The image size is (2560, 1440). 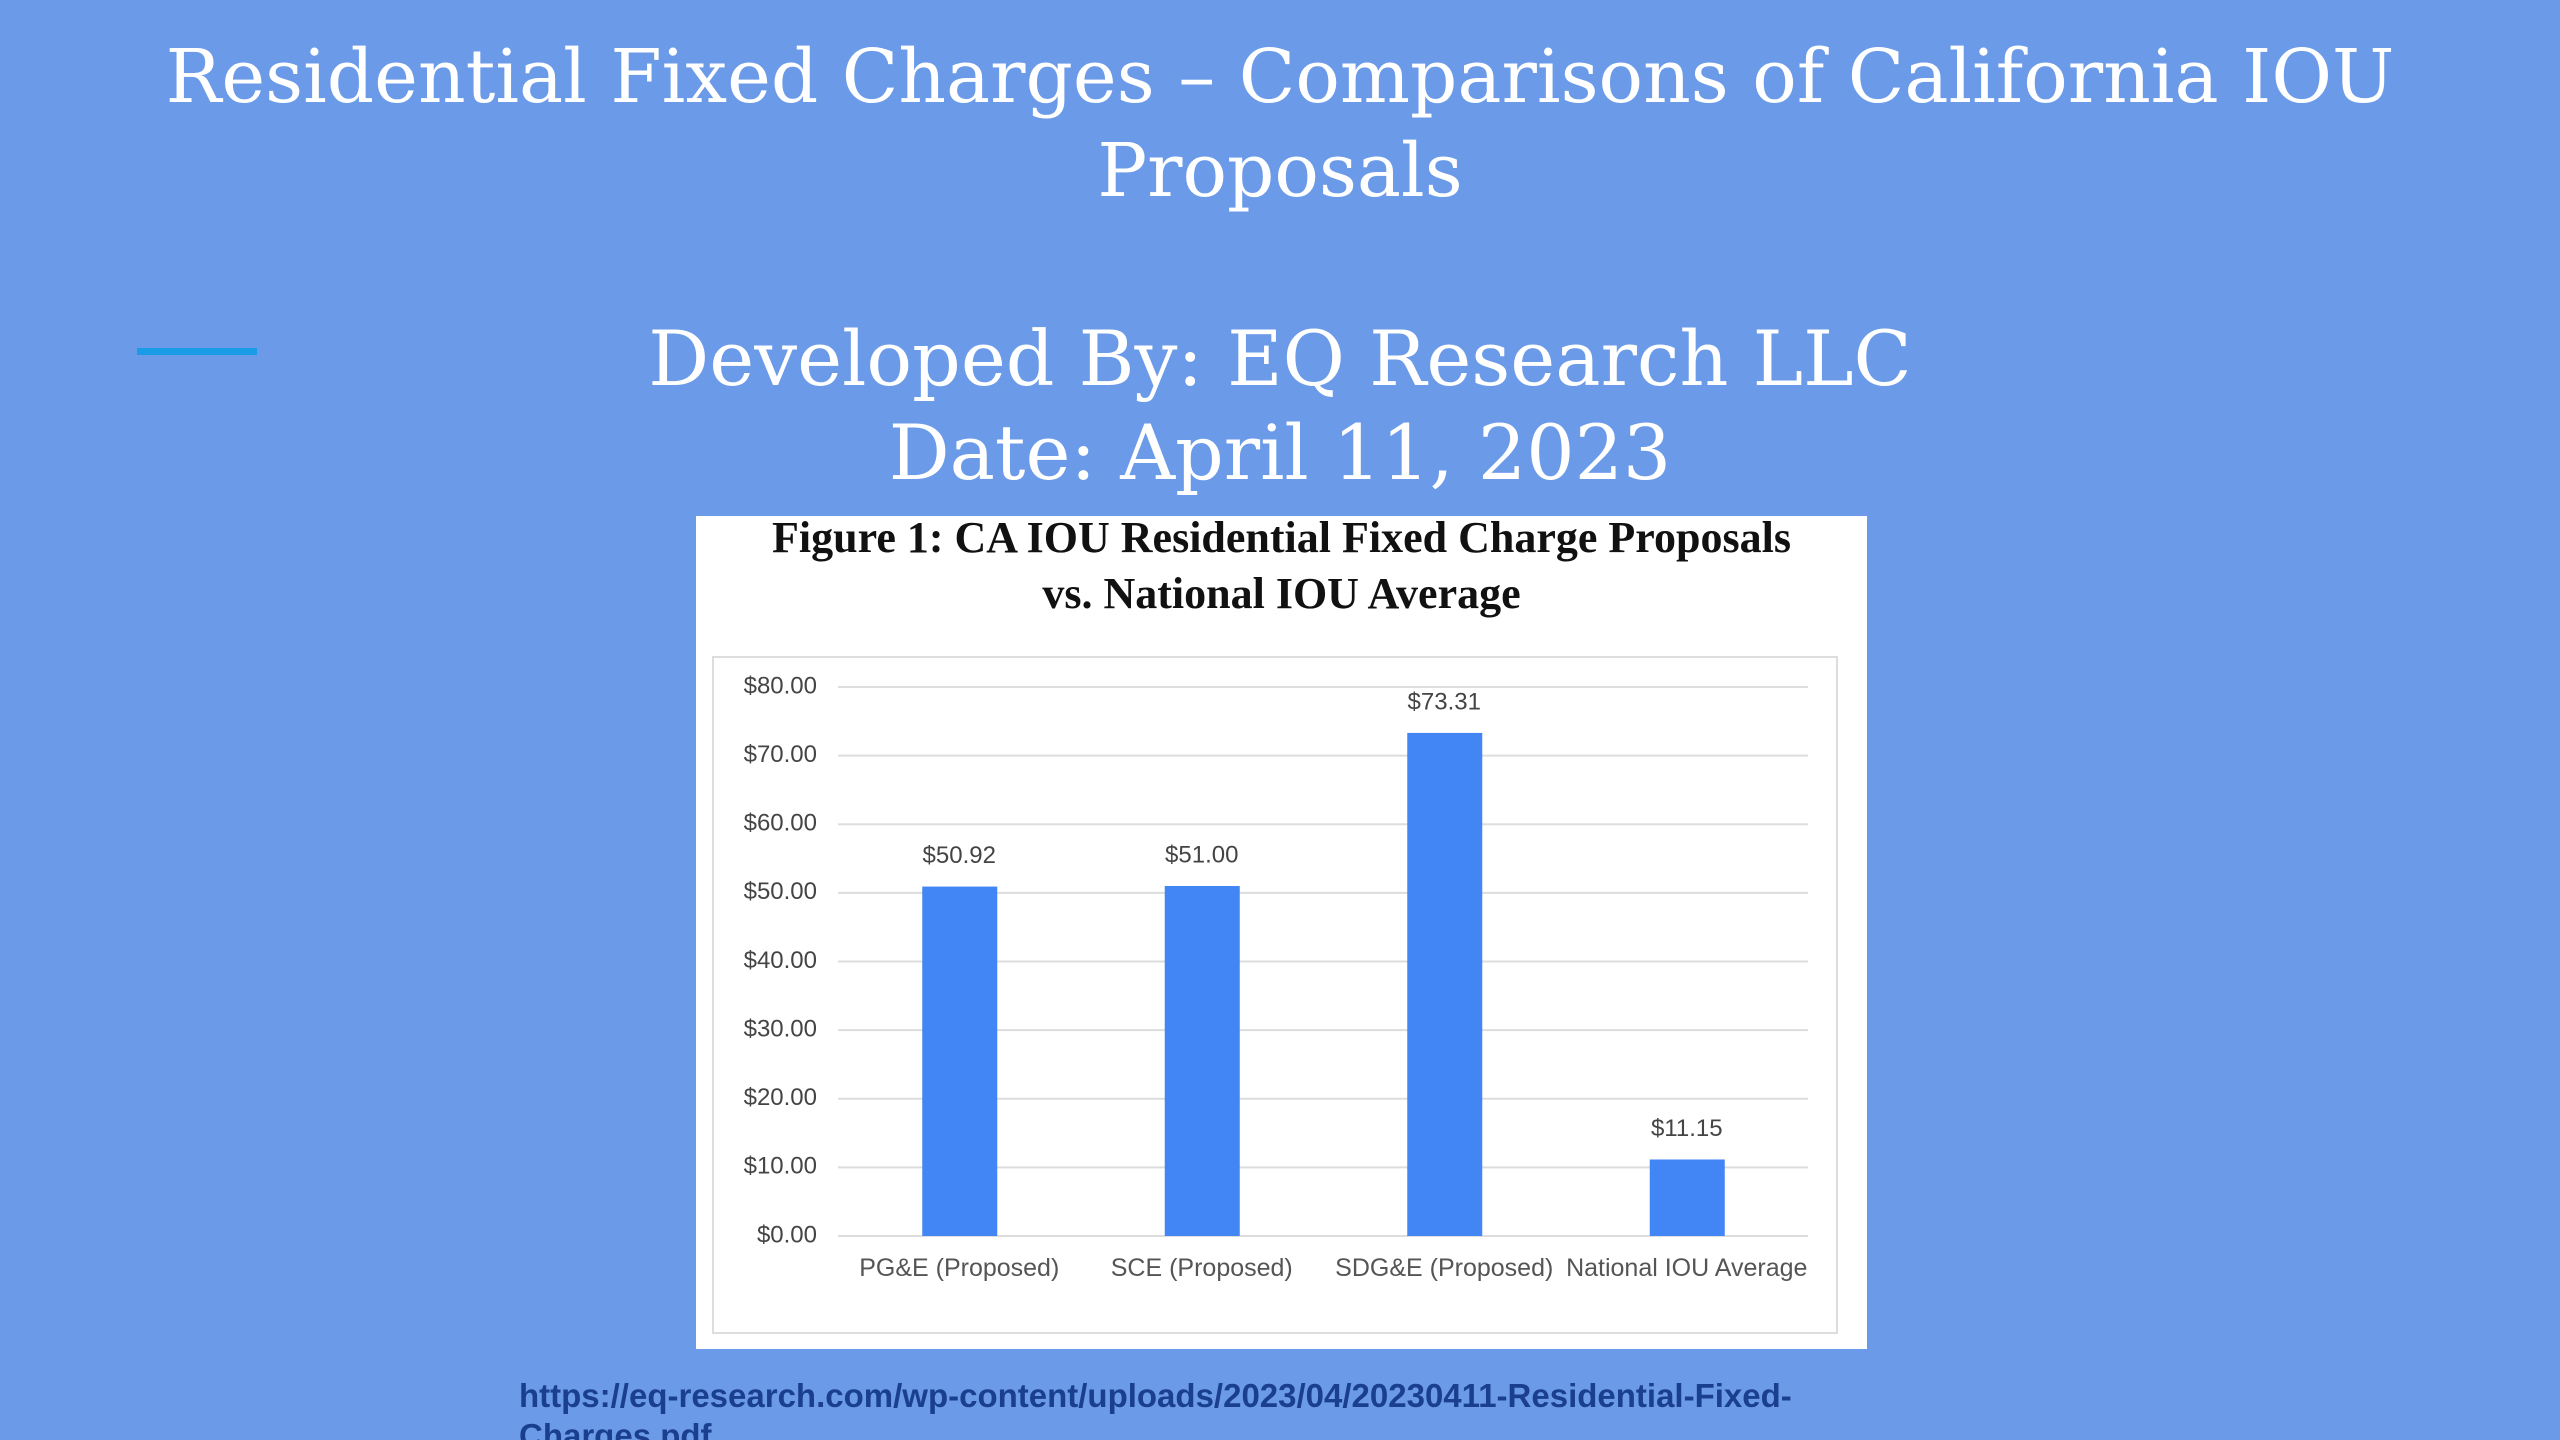 What do you see at coordinates (959, 855) in the screenshot?
I see `value-label: $50.92` at bounding box center [959, 855].